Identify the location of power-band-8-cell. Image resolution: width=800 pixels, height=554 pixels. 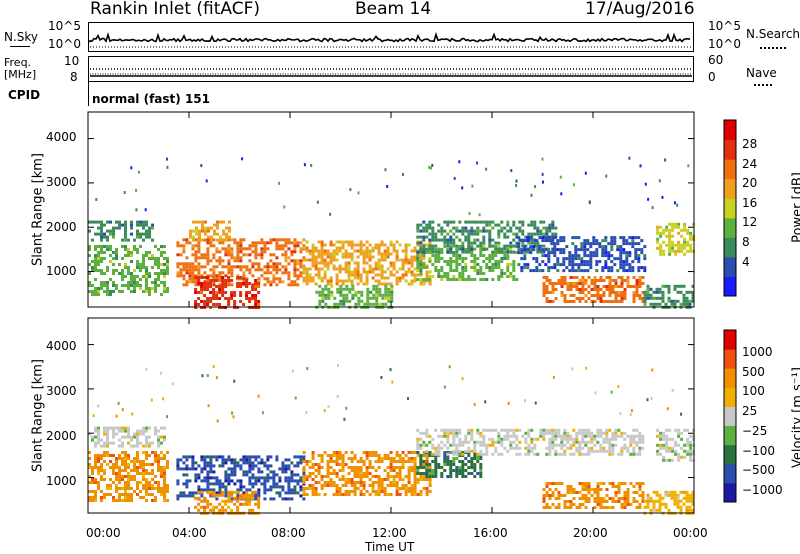
(445, 231).